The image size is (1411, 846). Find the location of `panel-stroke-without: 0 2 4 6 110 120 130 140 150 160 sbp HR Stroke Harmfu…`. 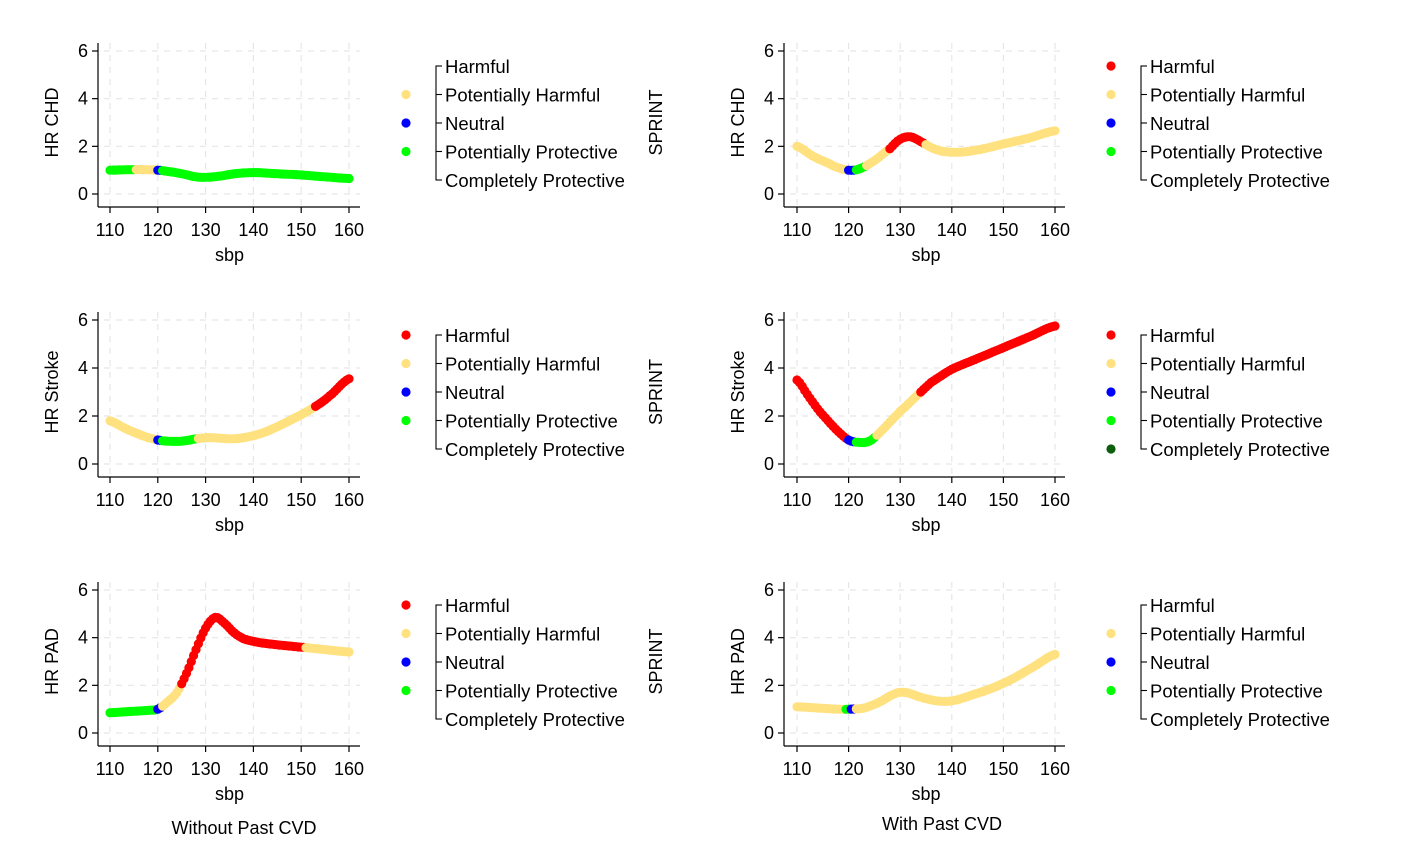

panel-stroke-without: 0 2 4 6 110 120 130 140 150 160 sbp HR Stroke Harmfu… is located at coordinates (333, 422).